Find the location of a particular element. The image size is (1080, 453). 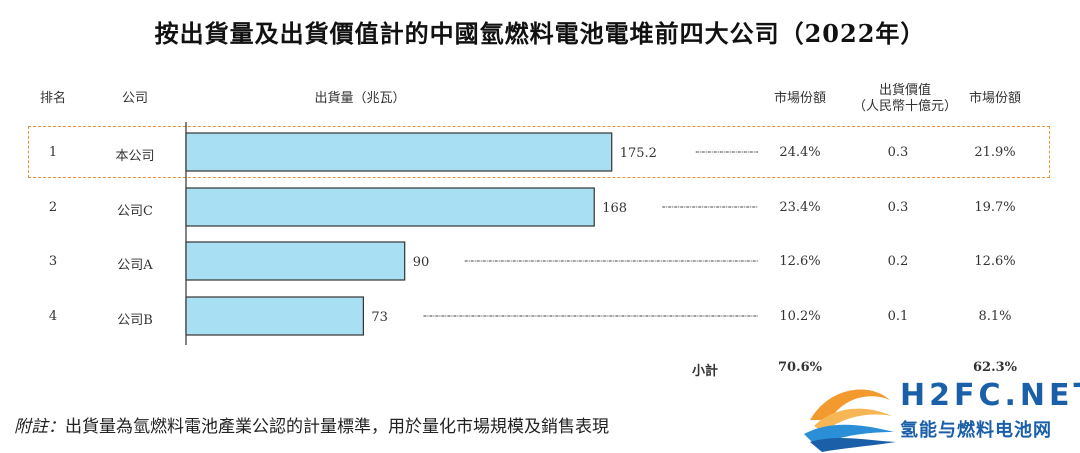

share-volume-cell: 12.6% is located at coordinates (800, 261).